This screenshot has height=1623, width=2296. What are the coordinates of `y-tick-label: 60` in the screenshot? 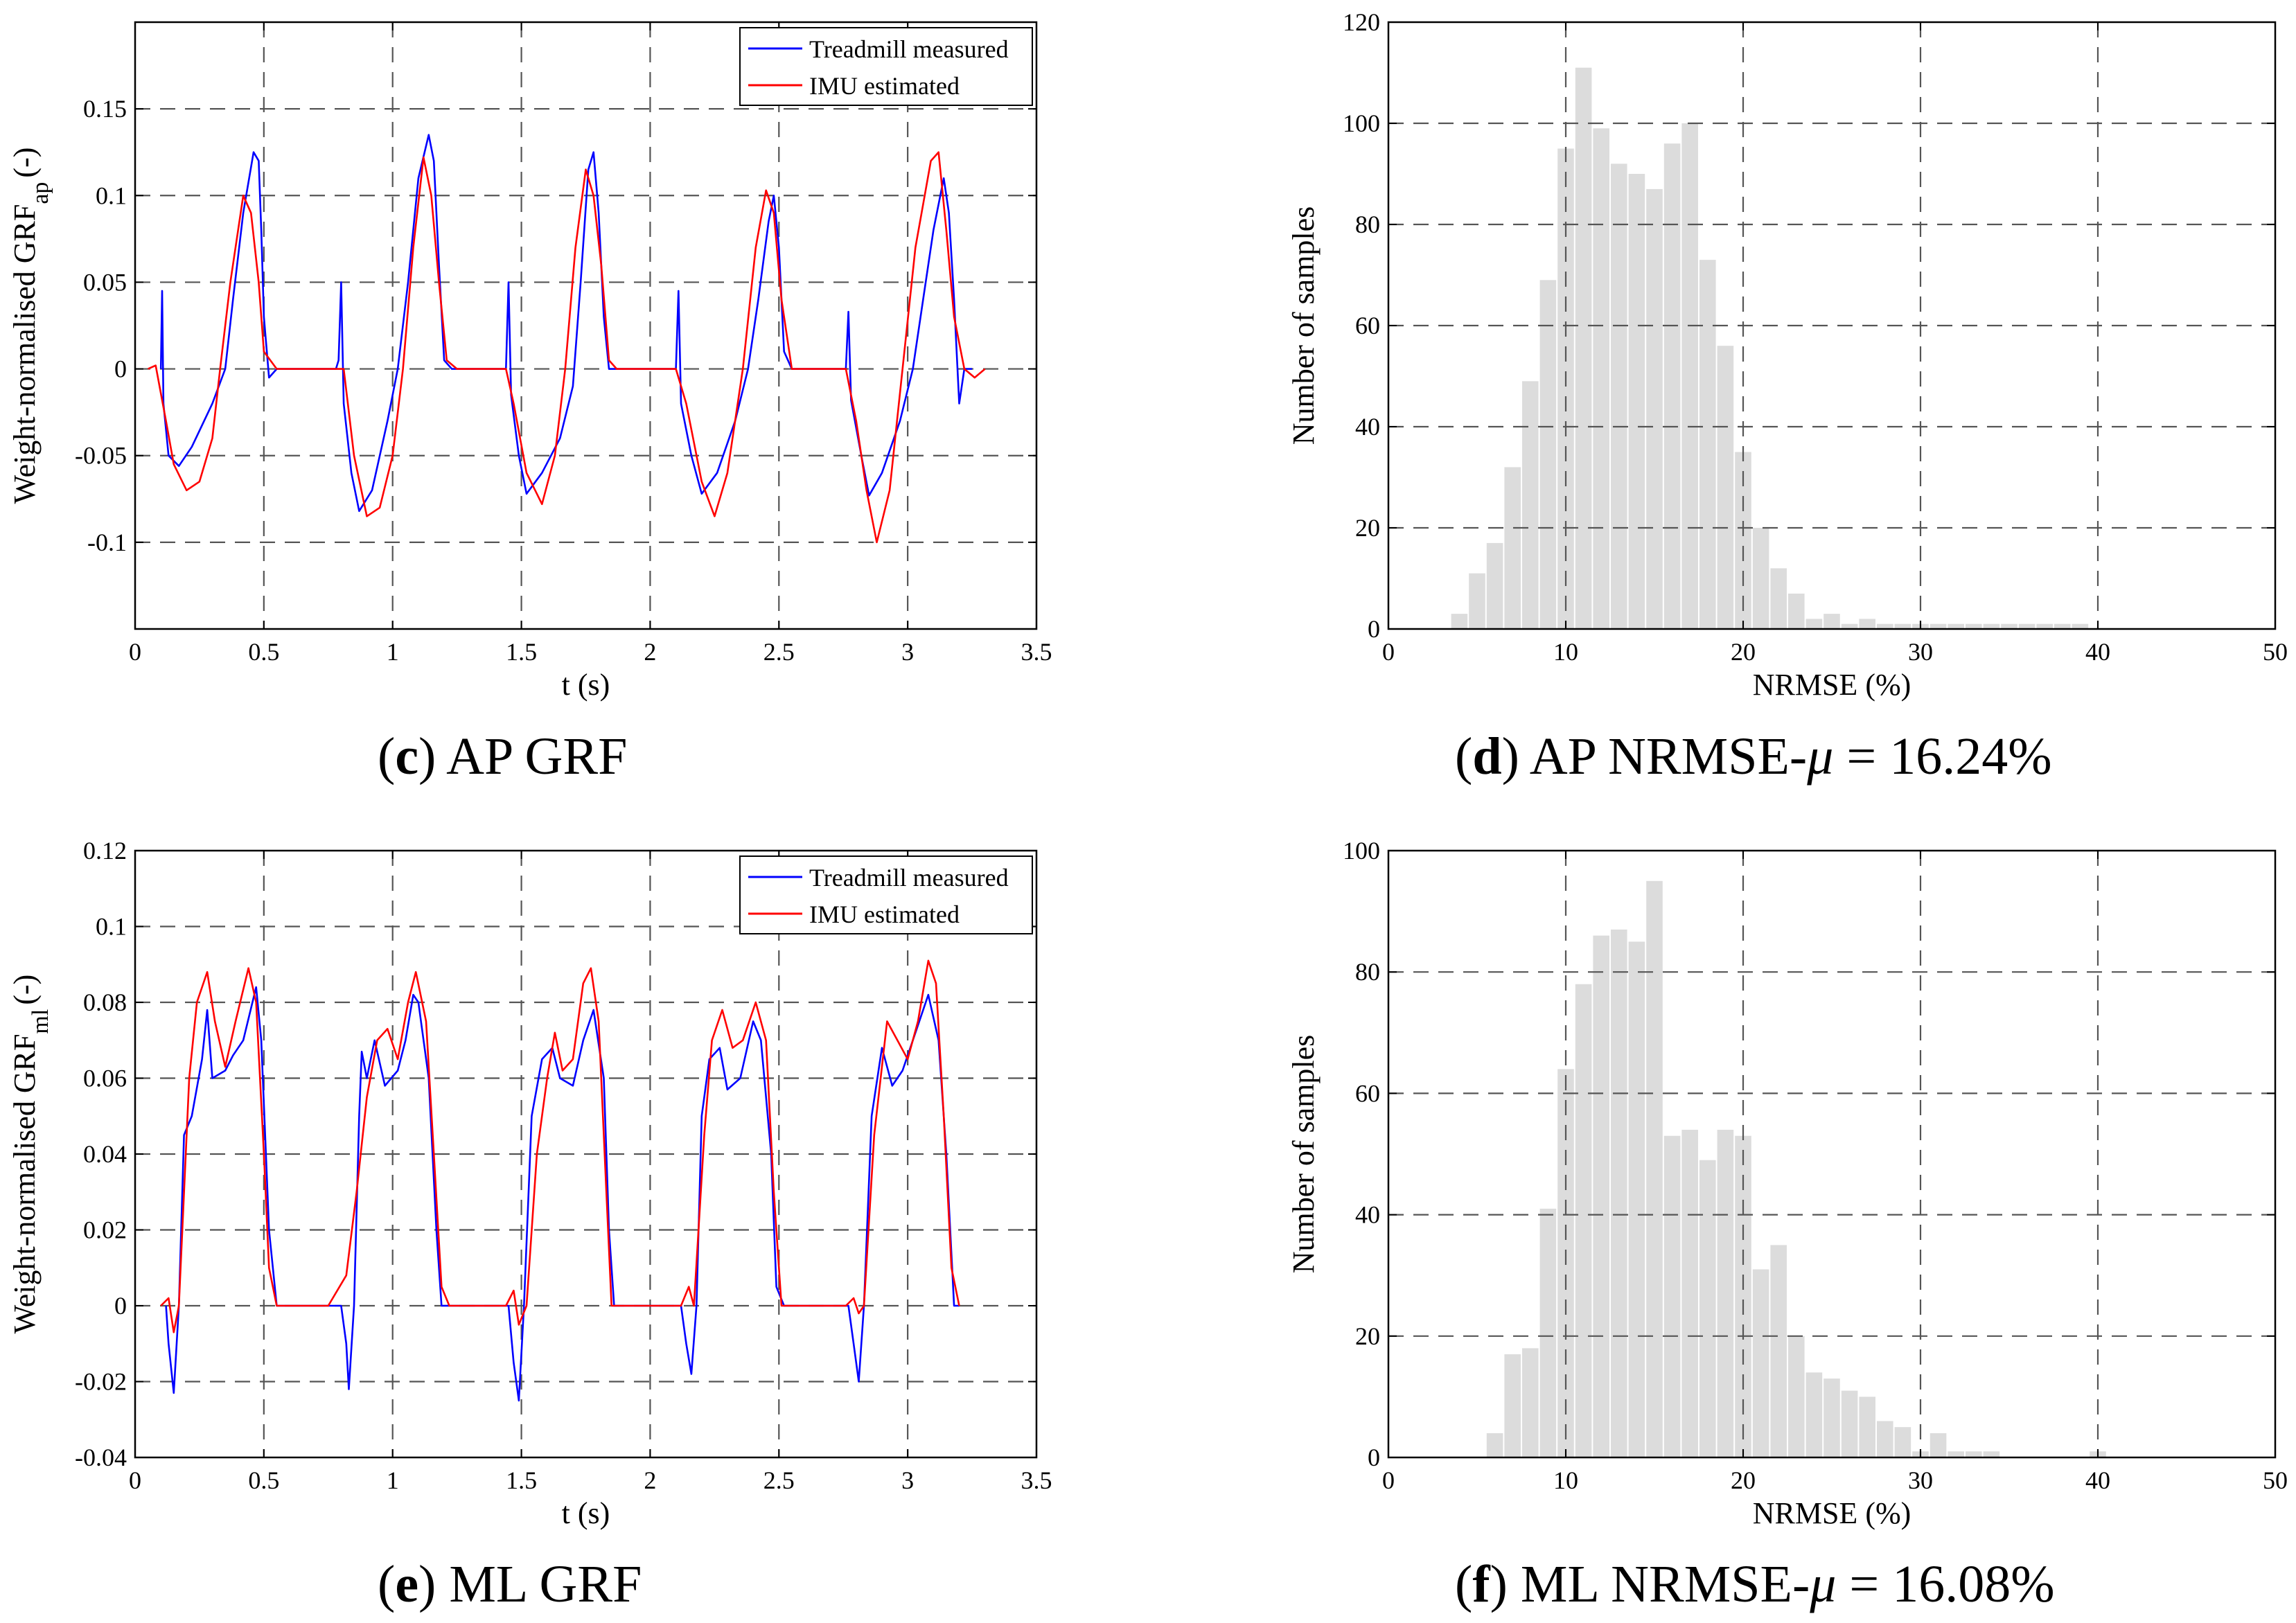 It's located at (1367, 325).